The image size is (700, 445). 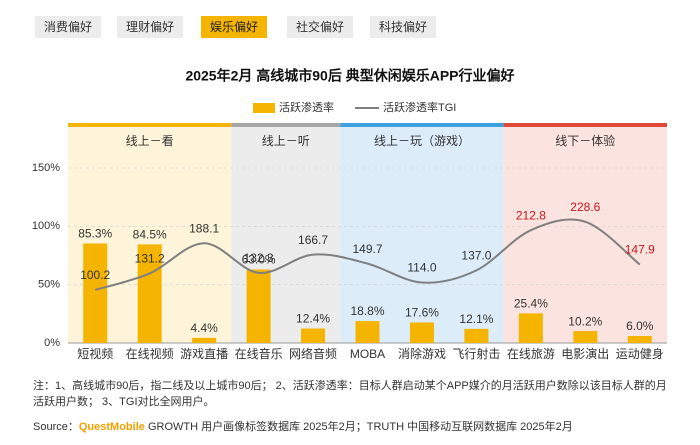 I want to click on x-tick-label: 在线旅游, so click(x=531, y=354).